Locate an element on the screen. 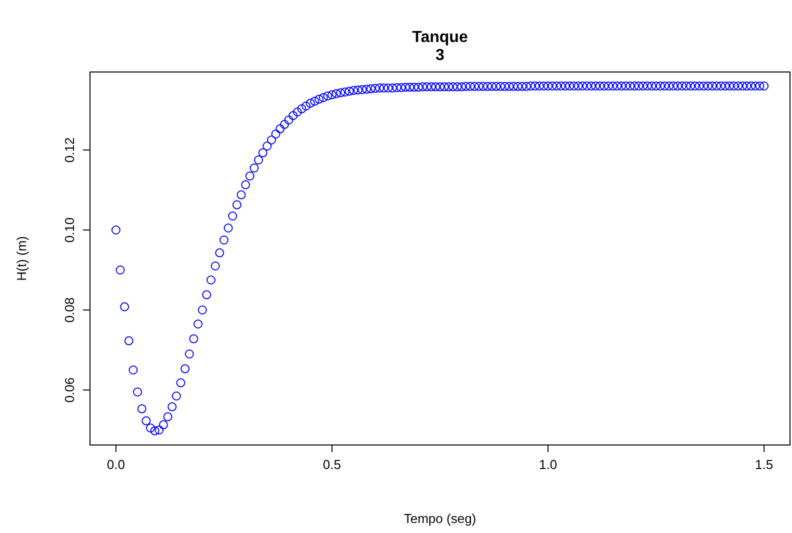 This screenshot has width=792, height=533. chart-title: Tanque 3 is located at coordinates (440, 46).